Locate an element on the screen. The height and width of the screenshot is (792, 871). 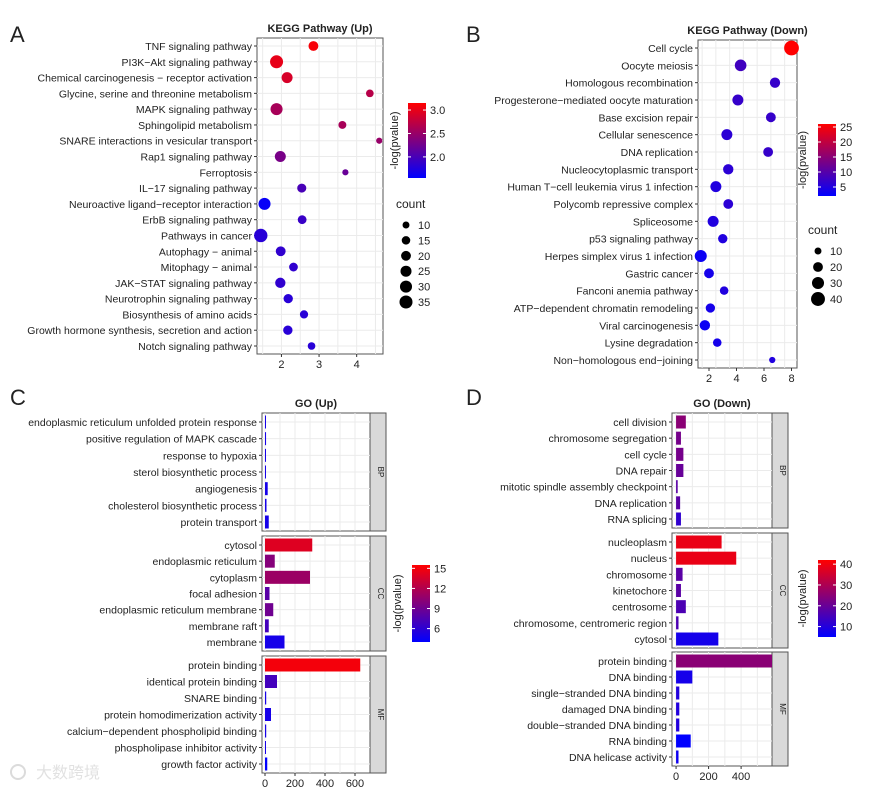
watermark-text: 大数跨境 is located at coordinates (68, 772).